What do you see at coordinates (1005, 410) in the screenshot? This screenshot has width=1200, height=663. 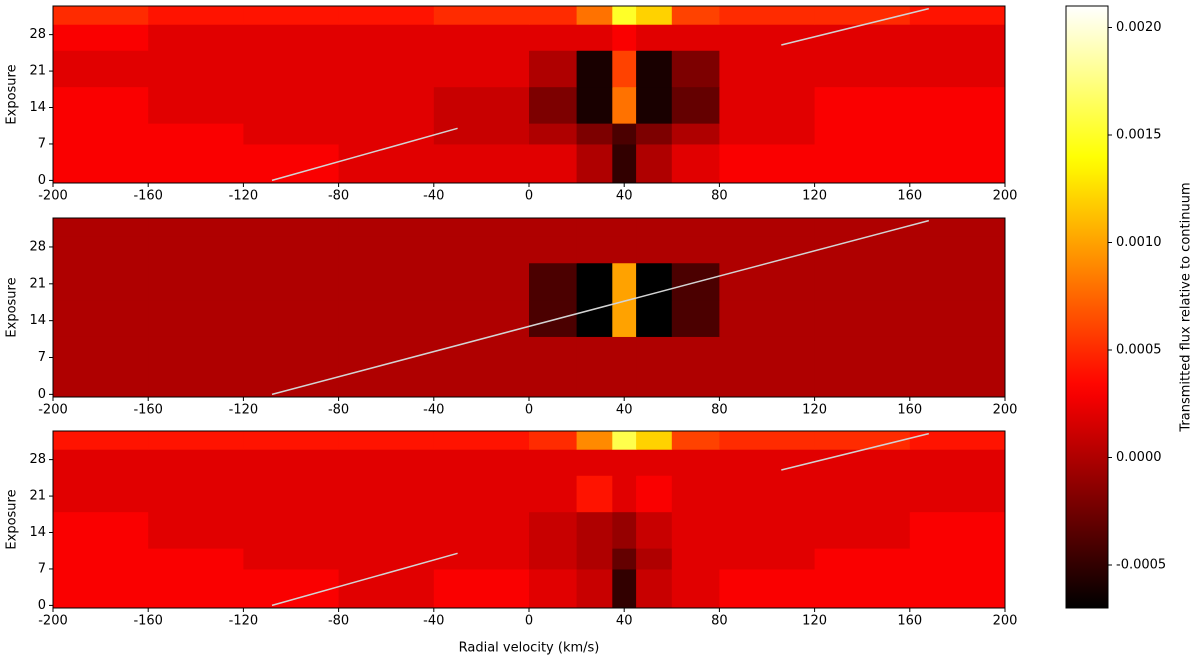 I see `x-tick-label: 200` at bounding box center [1005, 410].